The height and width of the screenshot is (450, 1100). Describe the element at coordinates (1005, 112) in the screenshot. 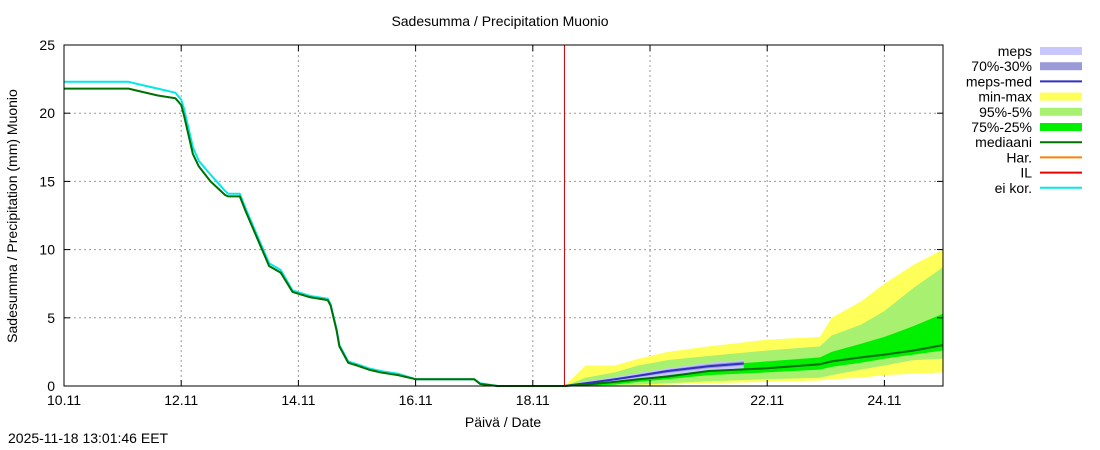

I see `legend-label: 95%-5%` at that location.